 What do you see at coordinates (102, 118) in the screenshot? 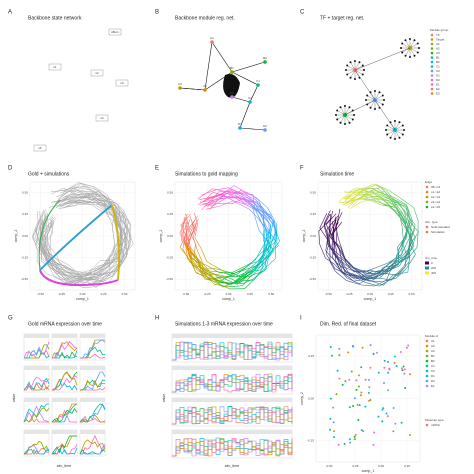
I see `state-label: s4` at bounding box center [102, 118].